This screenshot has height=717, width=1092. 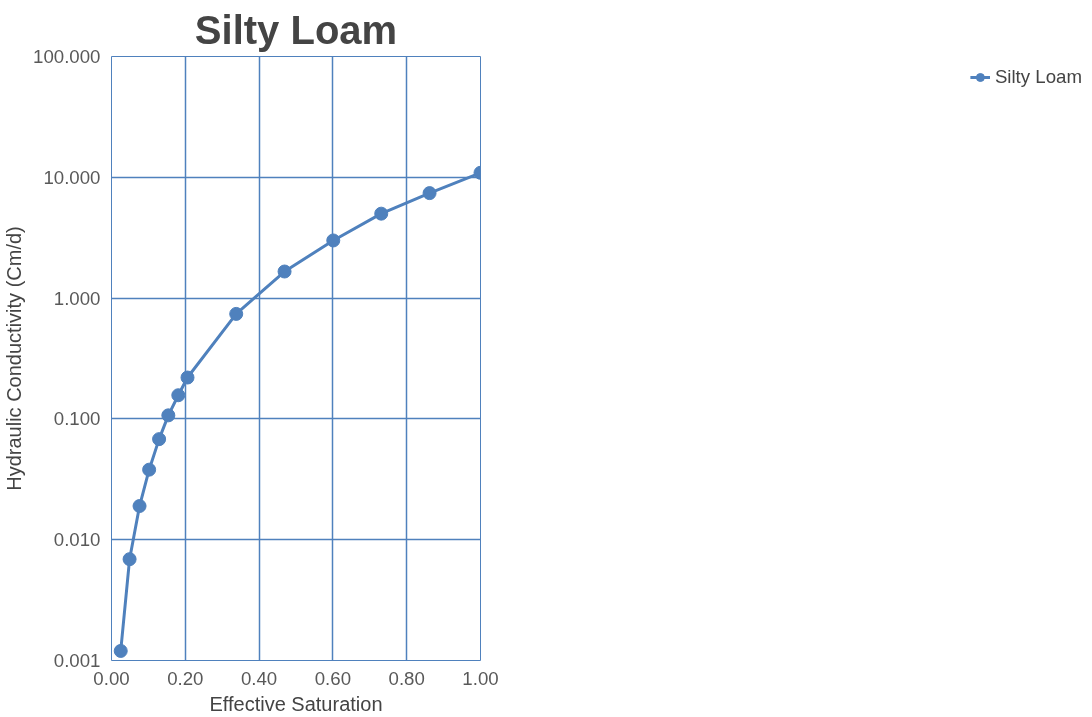 I want to click on y-axis-title: Hydraulic Conductivity (Cm/d), so click(x=14, y=358).